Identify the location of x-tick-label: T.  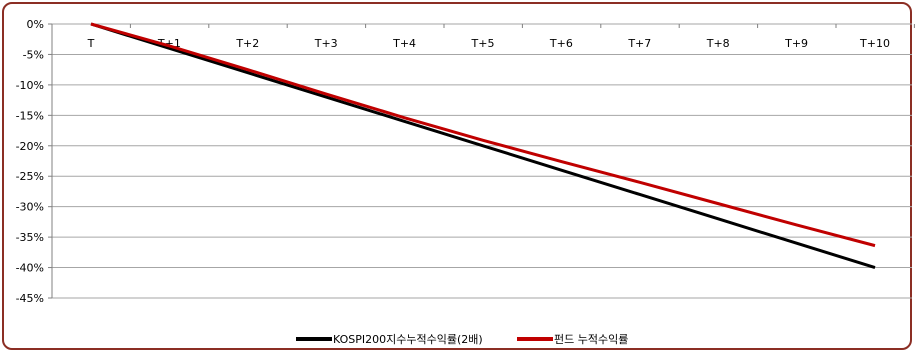
(91, 43).